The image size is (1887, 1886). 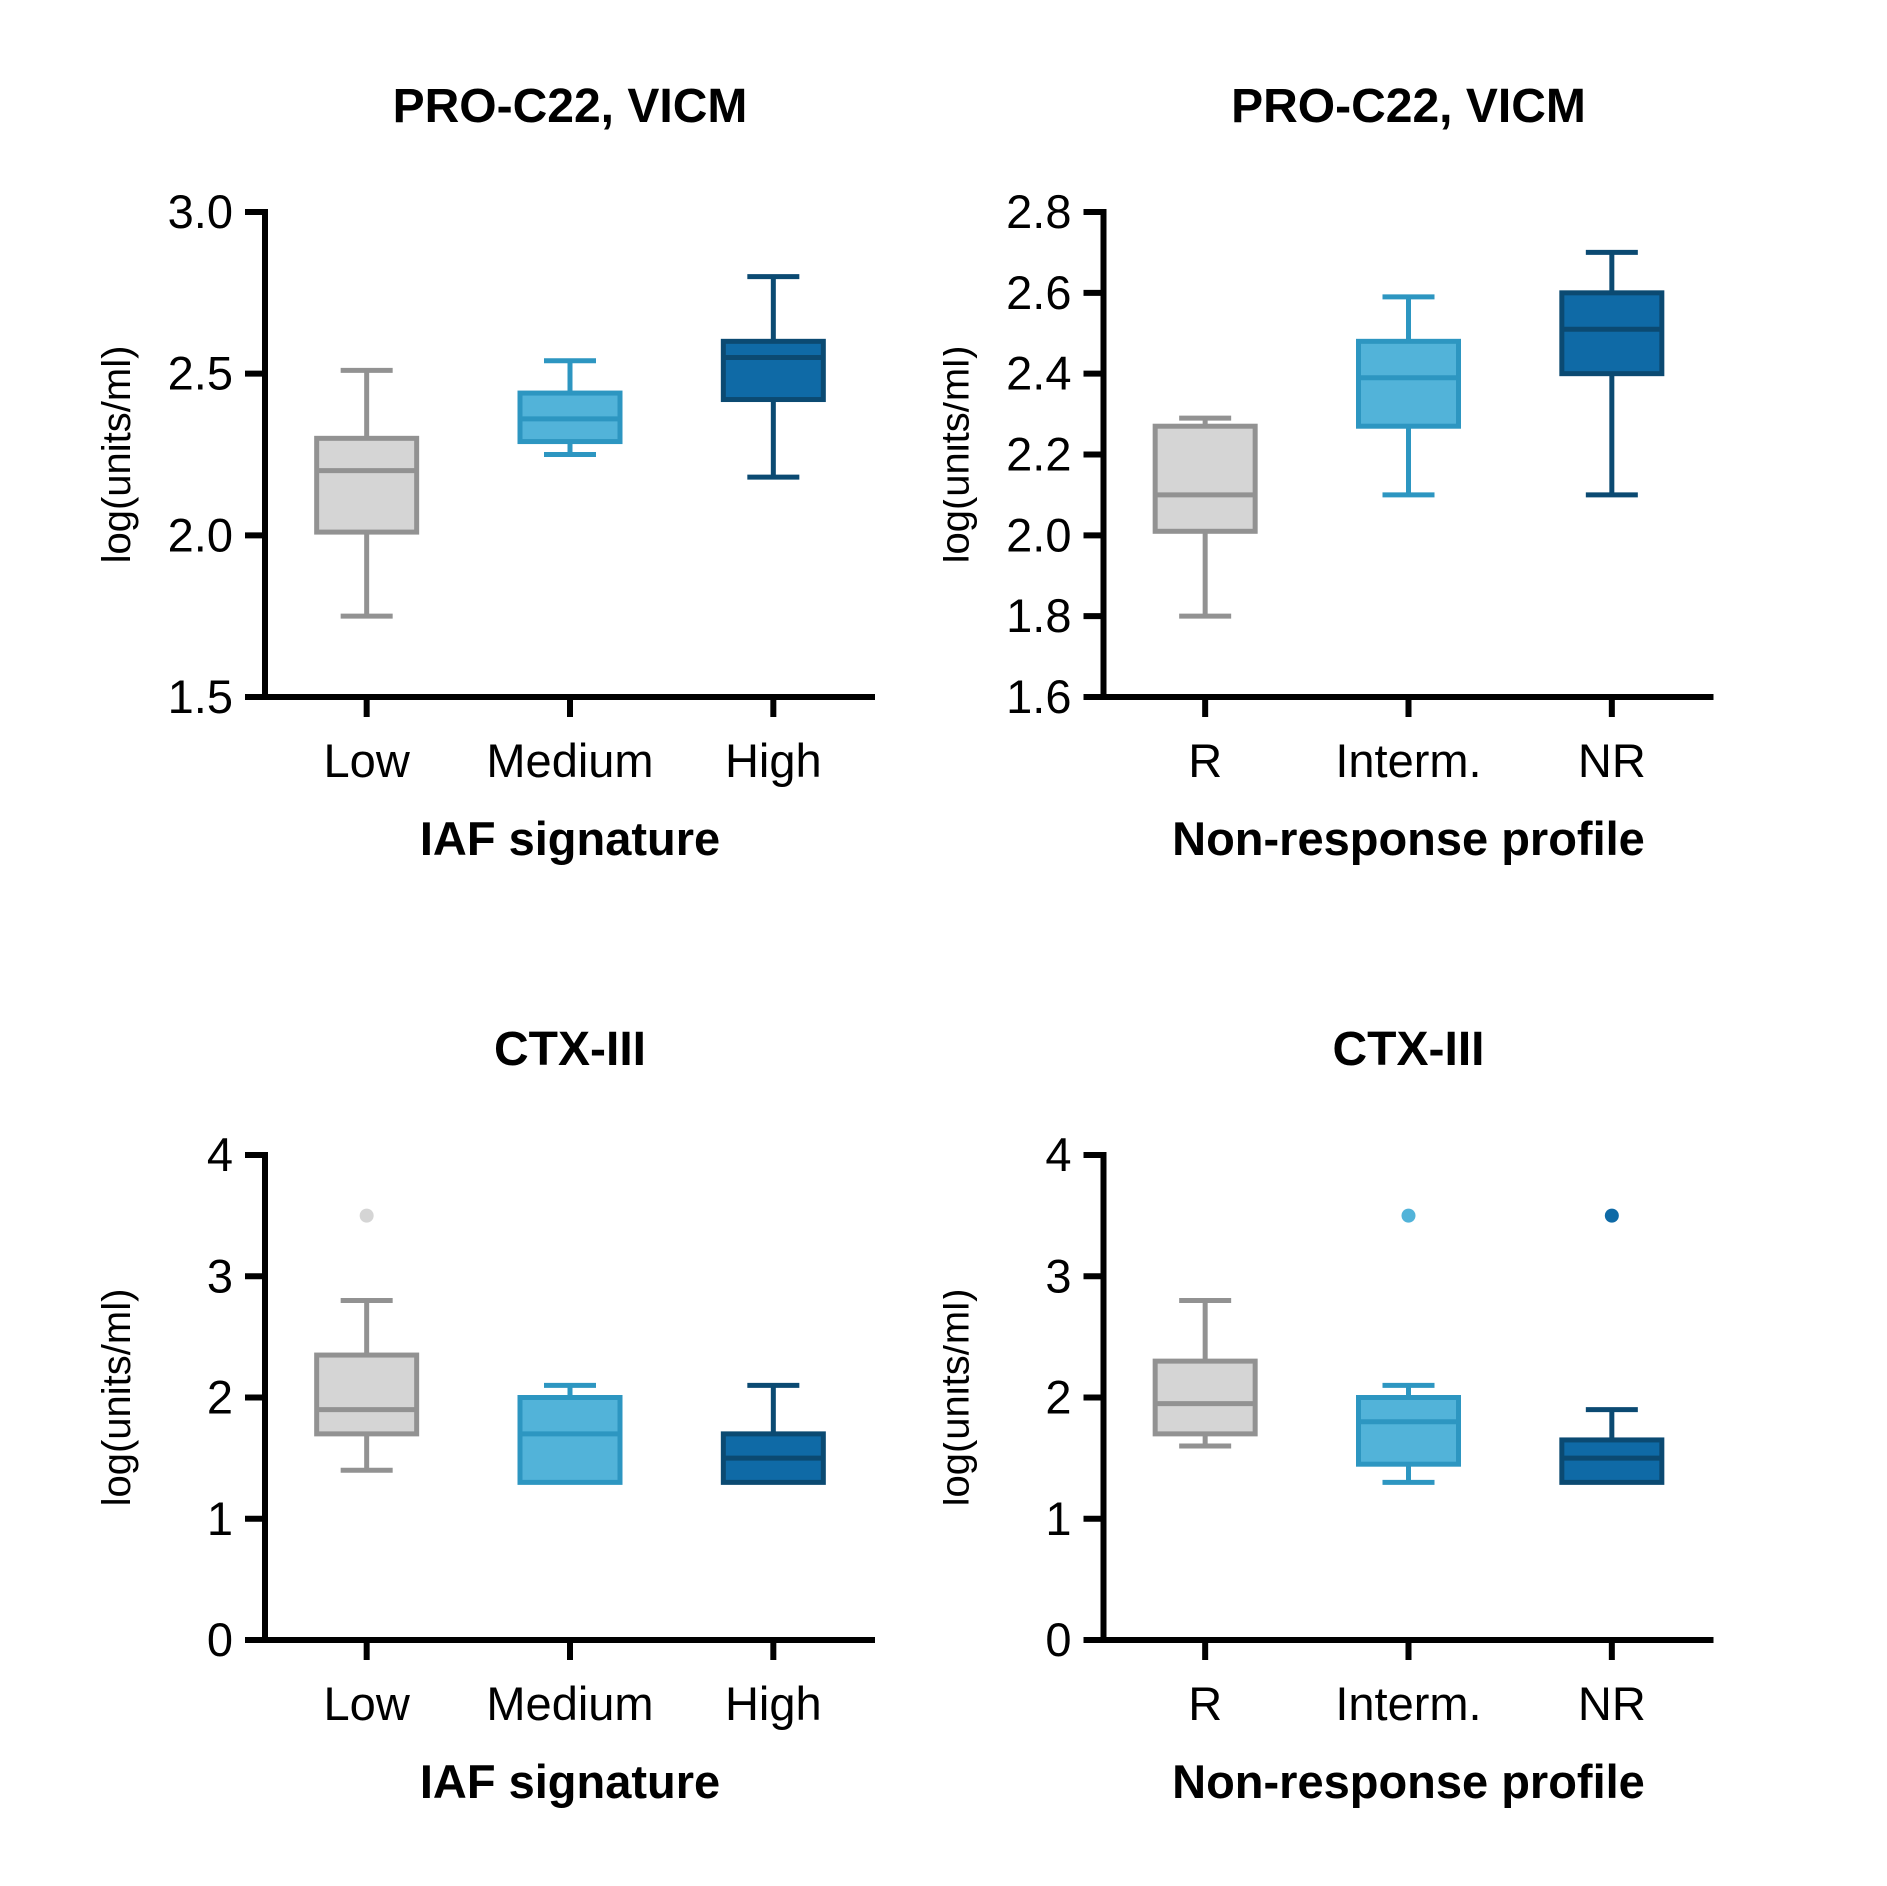 What do you see at coordinates (1038, 373) in the screenshot?
I see `y-tick-label: 2.4` at bounding box center [1038, 373].